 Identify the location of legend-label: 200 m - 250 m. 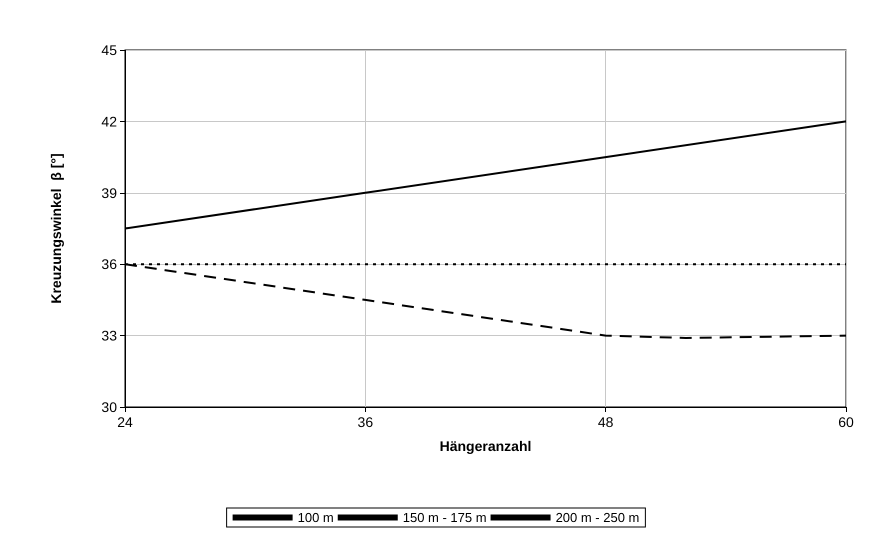
(598, 517).